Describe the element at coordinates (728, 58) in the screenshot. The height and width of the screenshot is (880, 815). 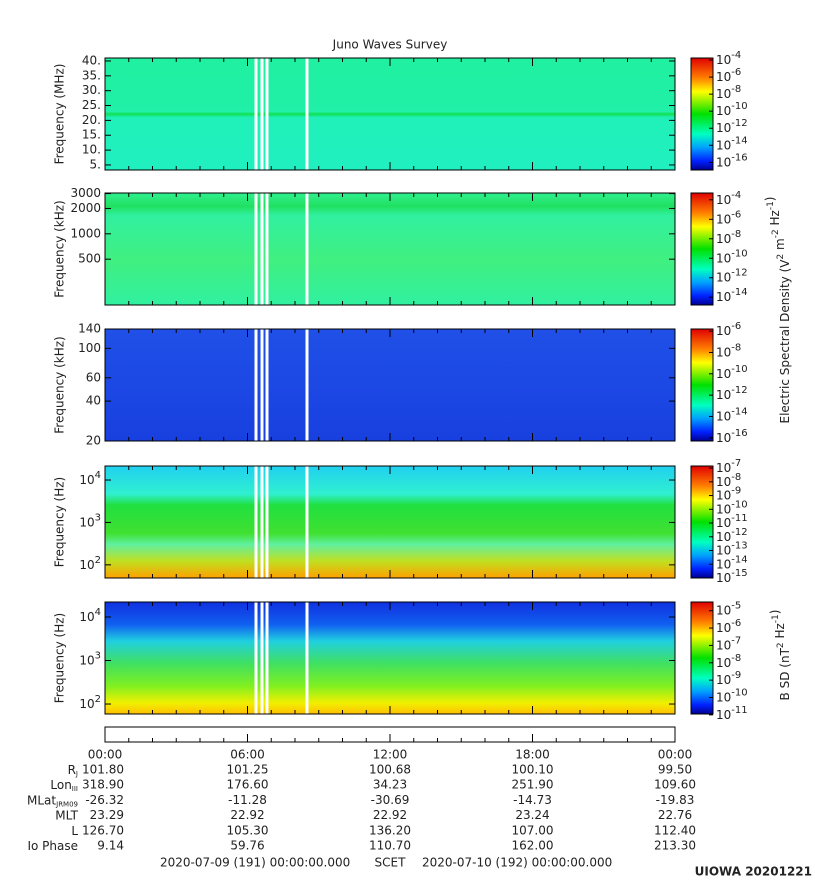
I see `tick-label: 10⁻⁴` at that location.